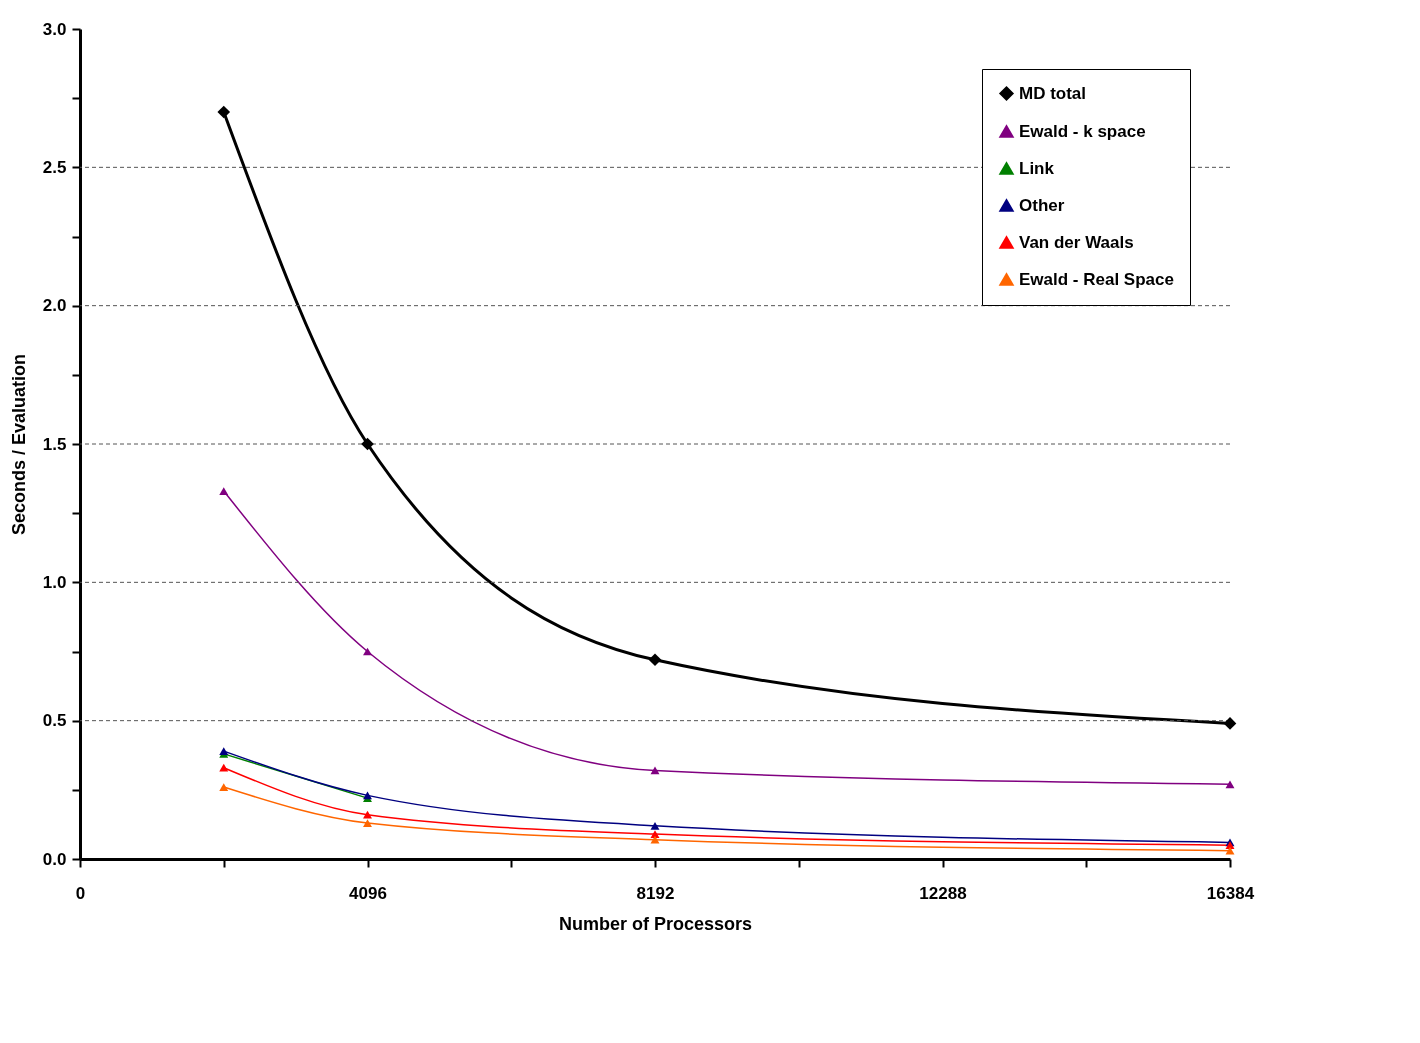 This screenshot has height=1043, width=1420. What do you see at coordinates (368, 893) in the screenshot?
I see `x-tick-label: 4096` at bounding box center [368, 893].